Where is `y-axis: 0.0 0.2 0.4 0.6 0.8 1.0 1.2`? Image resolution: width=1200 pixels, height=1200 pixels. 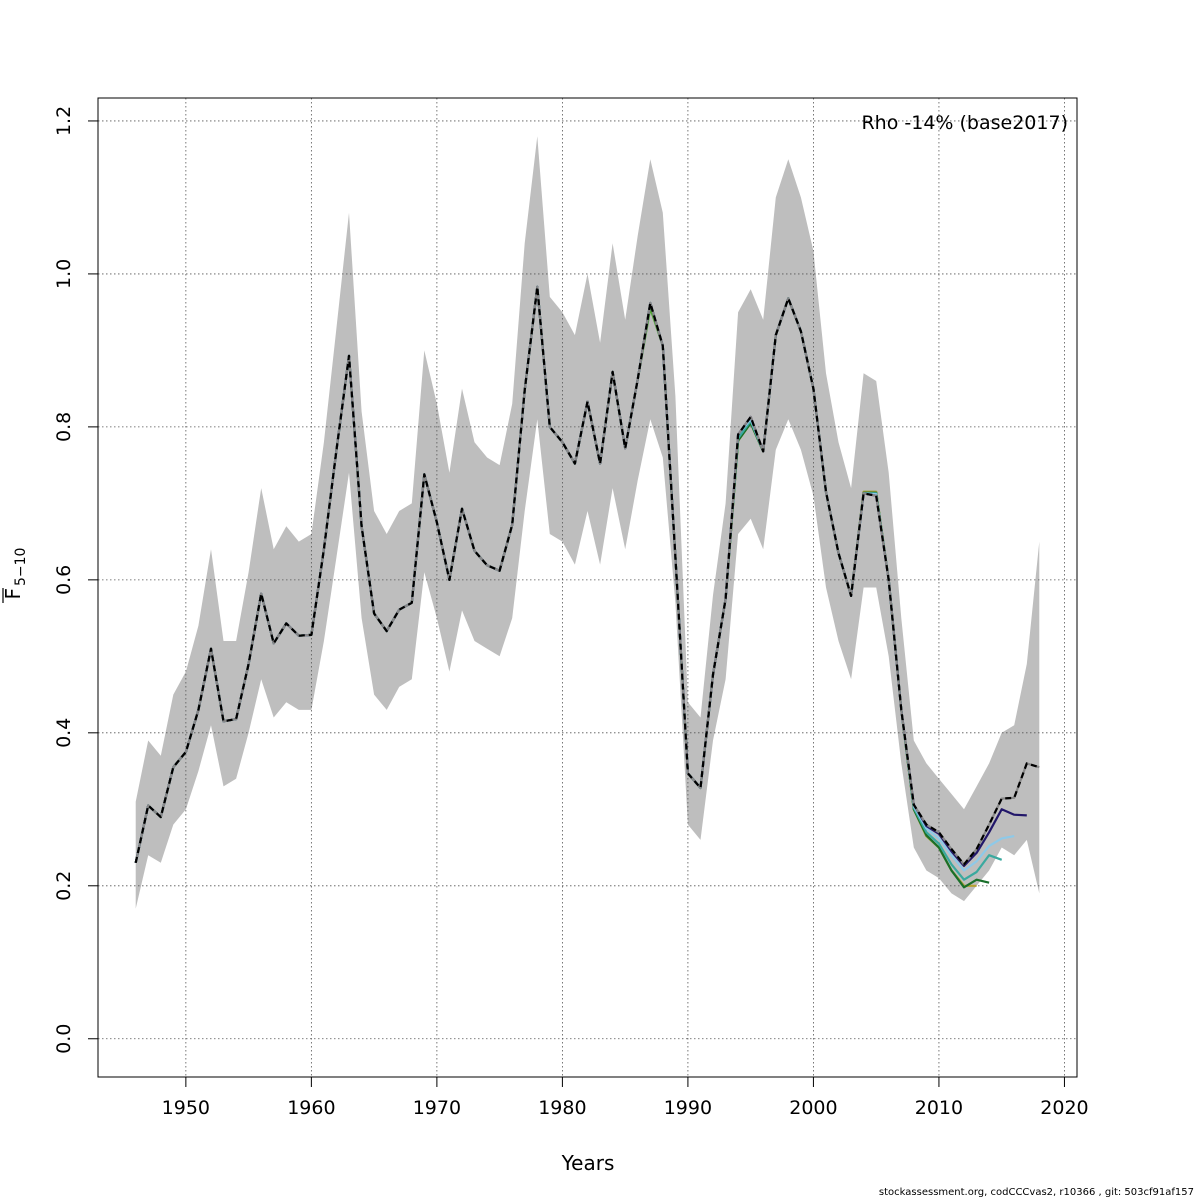
y-axis: 0.0 0.2 0.4 0.6 0.8 1.0 1.2 is located at coordinates (75, 580).